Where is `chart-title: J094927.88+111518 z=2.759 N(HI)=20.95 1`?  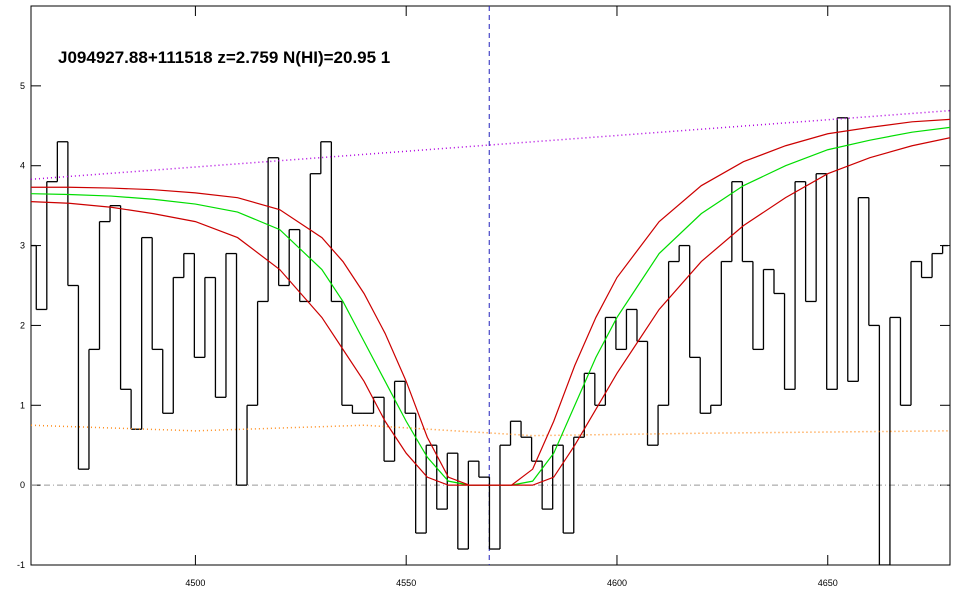 chart-title: J094927.88+111518 z=2.759 N(HI)=20.95 1 is located at coordinates (224, 57).